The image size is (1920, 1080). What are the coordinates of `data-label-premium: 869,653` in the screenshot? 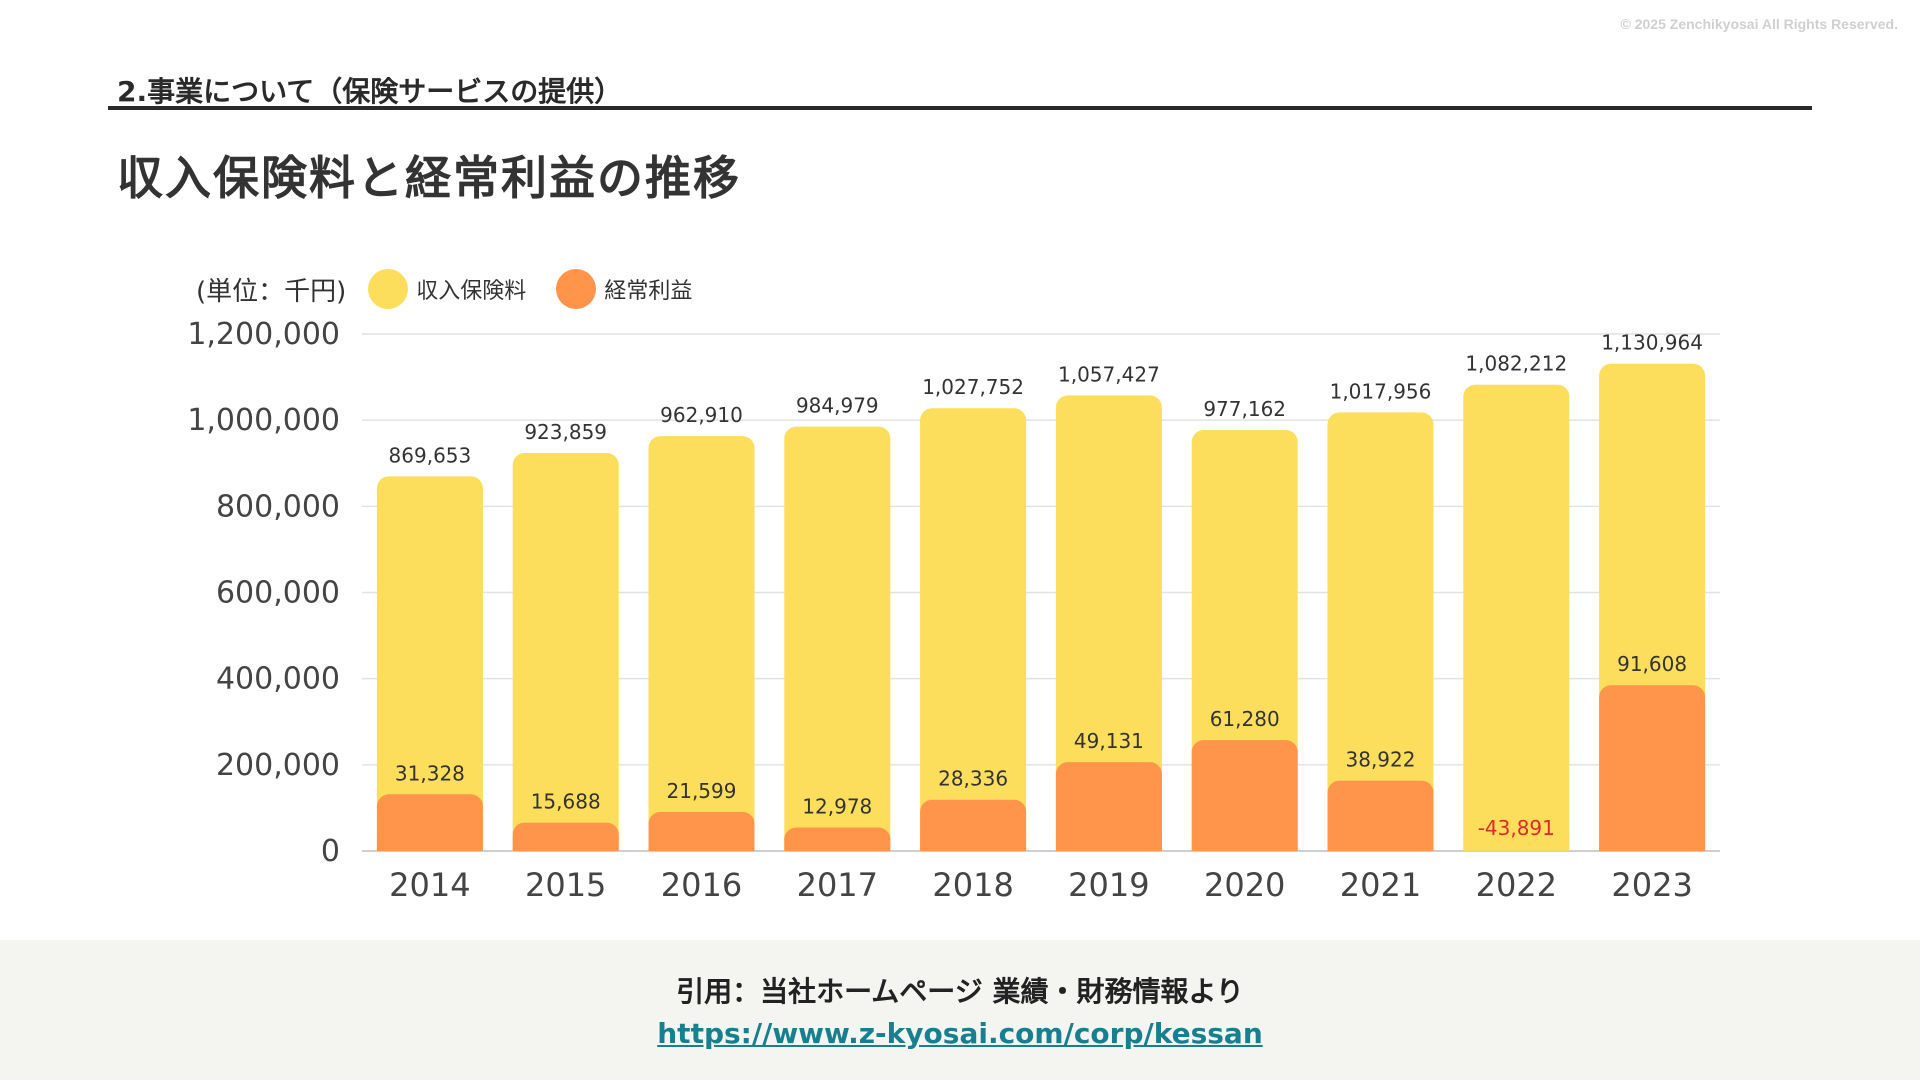 It's located at (430, 455).